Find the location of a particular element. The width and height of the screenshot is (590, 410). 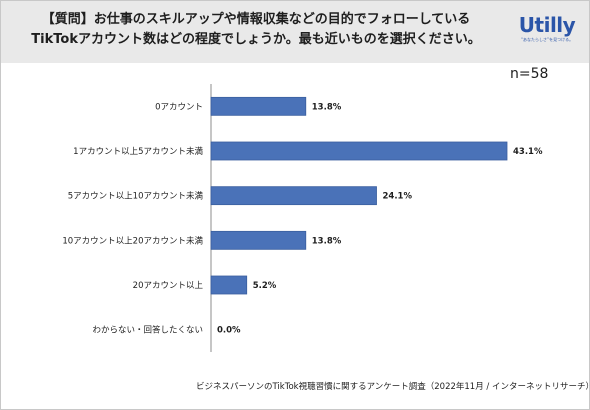

question-line-2: TikTokアカウント数はどの程度でしょうか。最も近いものを選択ください。 is located at coordinates (256, 39).